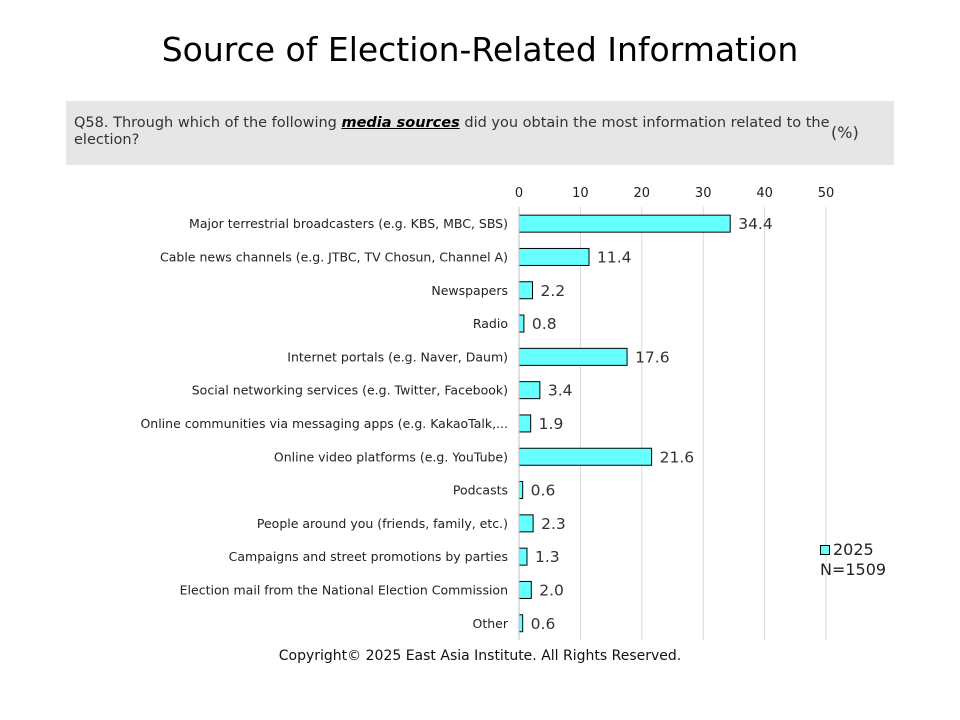 The image size is (960, 720). Describe the element at coordinates (652, 357) in the screenshot. I see `value-label: 17.6` at that location.